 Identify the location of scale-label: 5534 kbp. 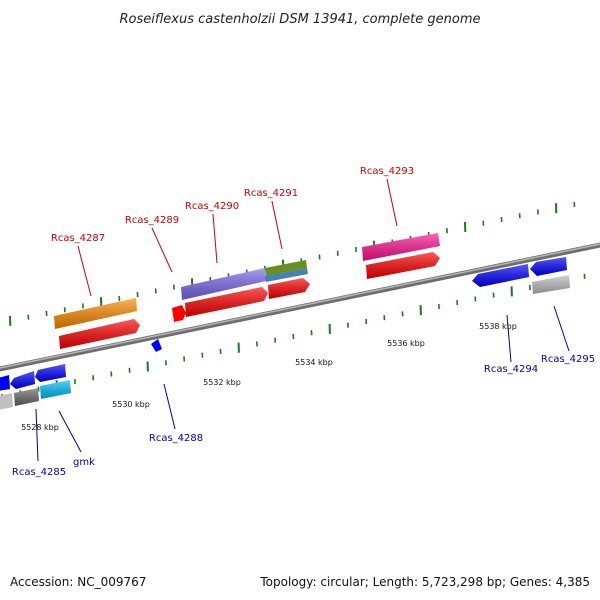
(314, 362).